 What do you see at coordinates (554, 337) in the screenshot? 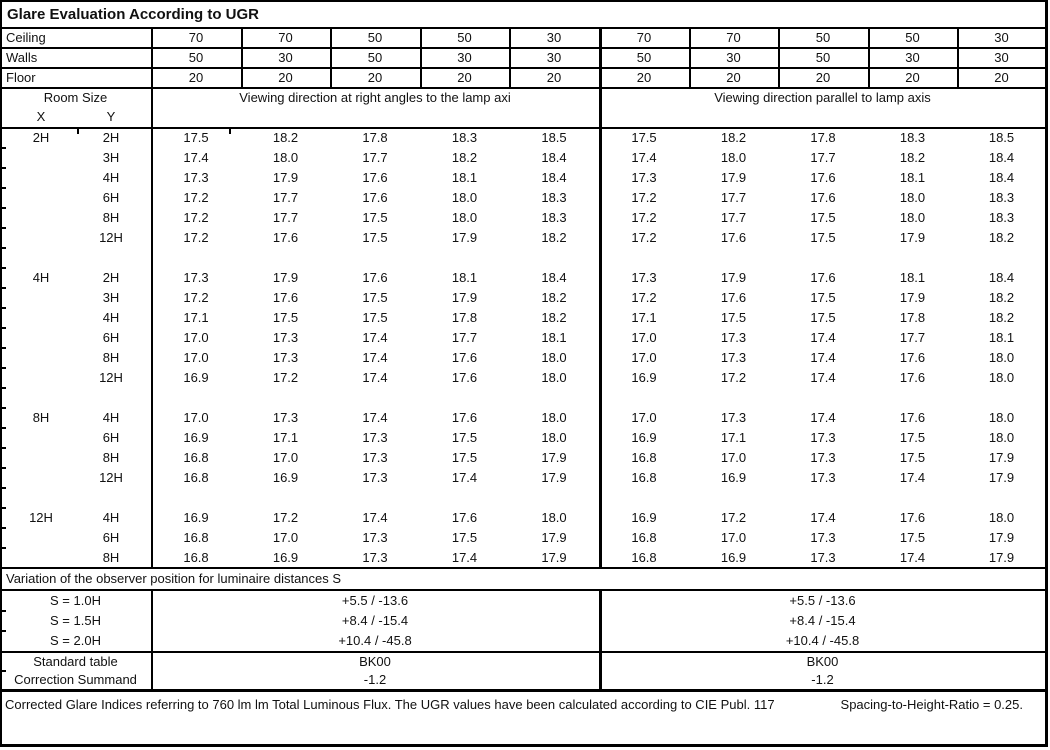
I see `ugr-value-cell: 18.1` at bounding box center [554, 337].